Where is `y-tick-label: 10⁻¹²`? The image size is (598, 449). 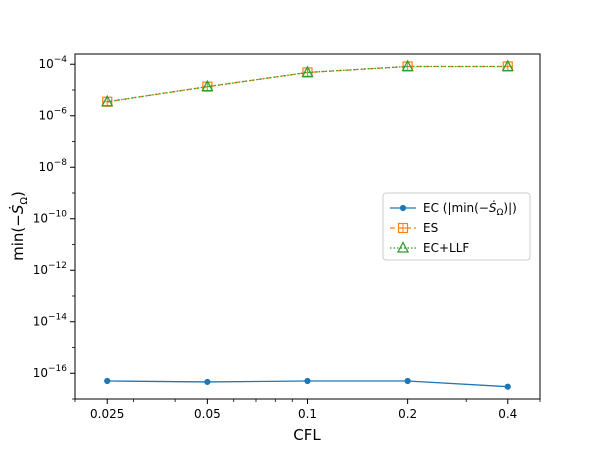 y-tick-label: 10⁻¹² is located at coordinates (50, 269).